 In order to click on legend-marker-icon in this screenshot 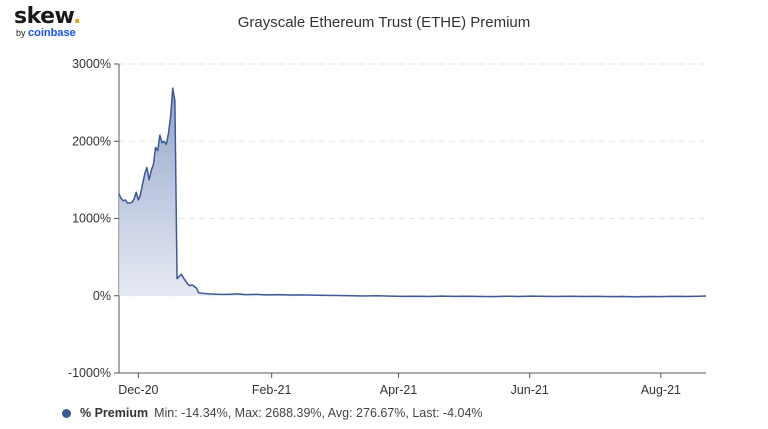, I will do `click(66, 413)`.